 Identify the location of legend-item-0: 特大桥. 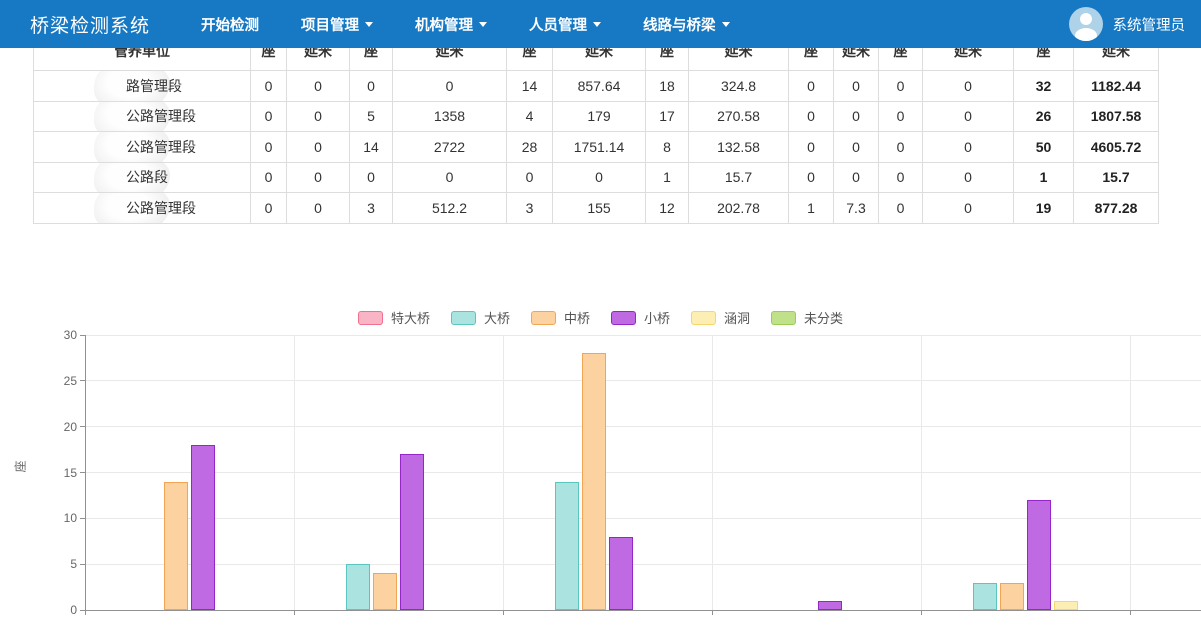
(393, 317).